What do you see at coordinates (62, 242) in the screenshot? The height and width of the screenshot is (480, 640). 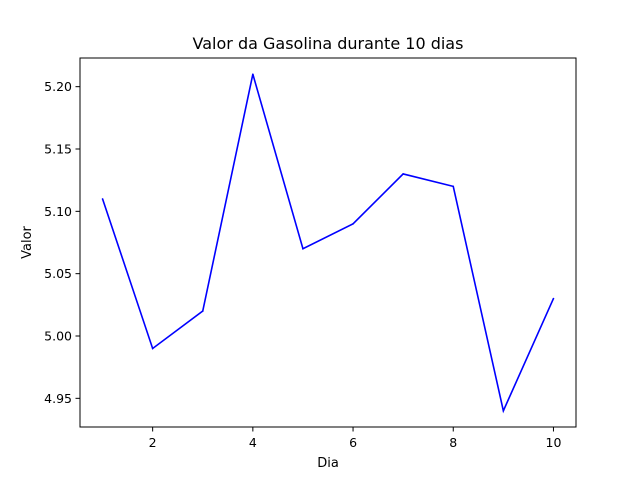 I see `y-axis: 4.95 5.00 5.05 5.10 5.15 5.20` at bounding box center [62, 242].